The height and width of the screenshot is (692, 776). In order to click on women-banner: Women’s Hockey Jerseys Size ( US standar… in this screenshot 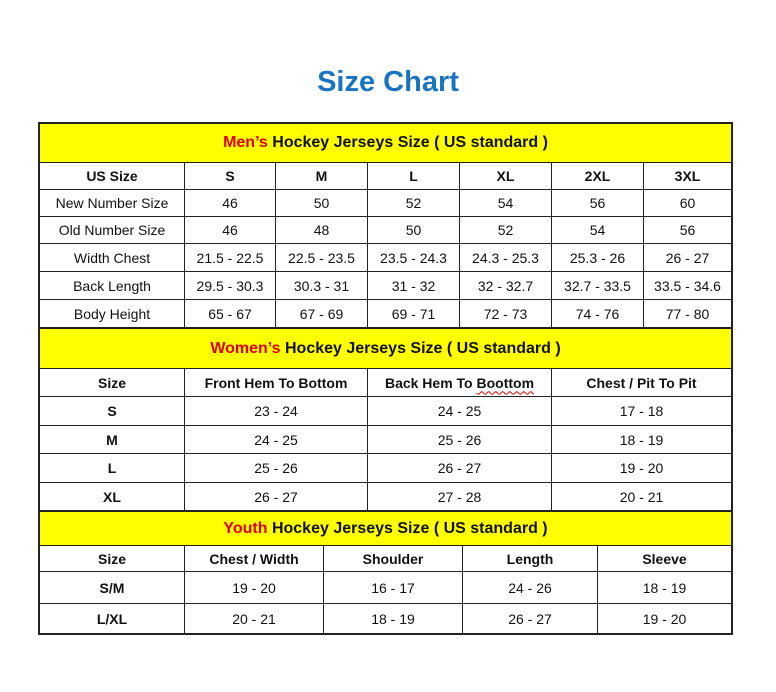, I will do `click(385, 348)`.